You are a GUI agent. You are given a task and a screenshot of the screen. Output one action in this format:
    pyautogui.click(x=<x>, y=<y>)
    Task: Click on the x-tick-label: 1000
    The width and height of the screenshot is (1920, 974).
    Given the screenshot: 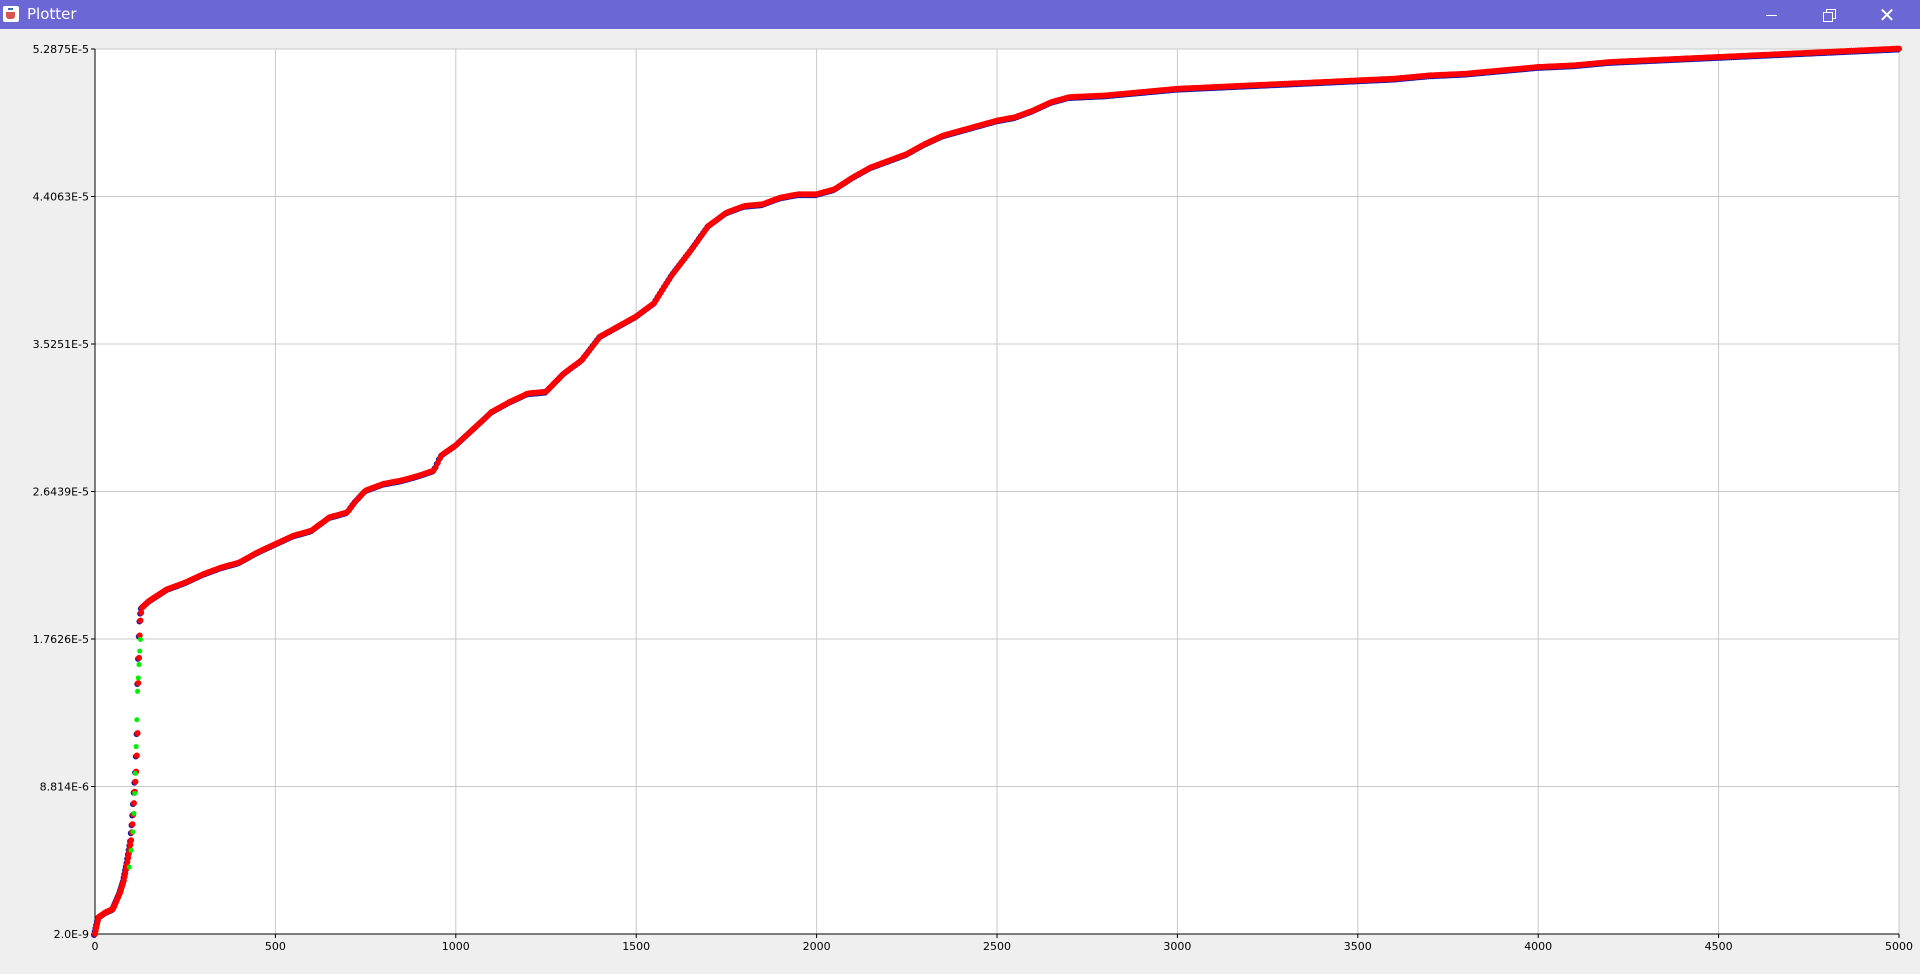 What is the action you would take?
    pyautogui.click(x=456, y=946)
    